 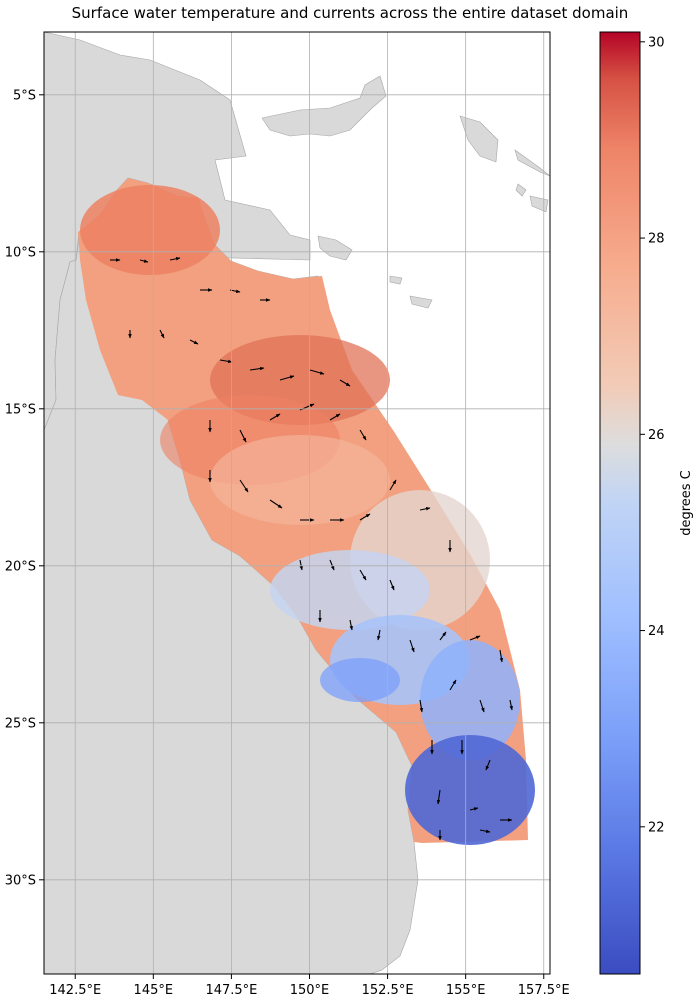 I want to click on lon-tick-label: 150°E, so click(x=310, y=990).